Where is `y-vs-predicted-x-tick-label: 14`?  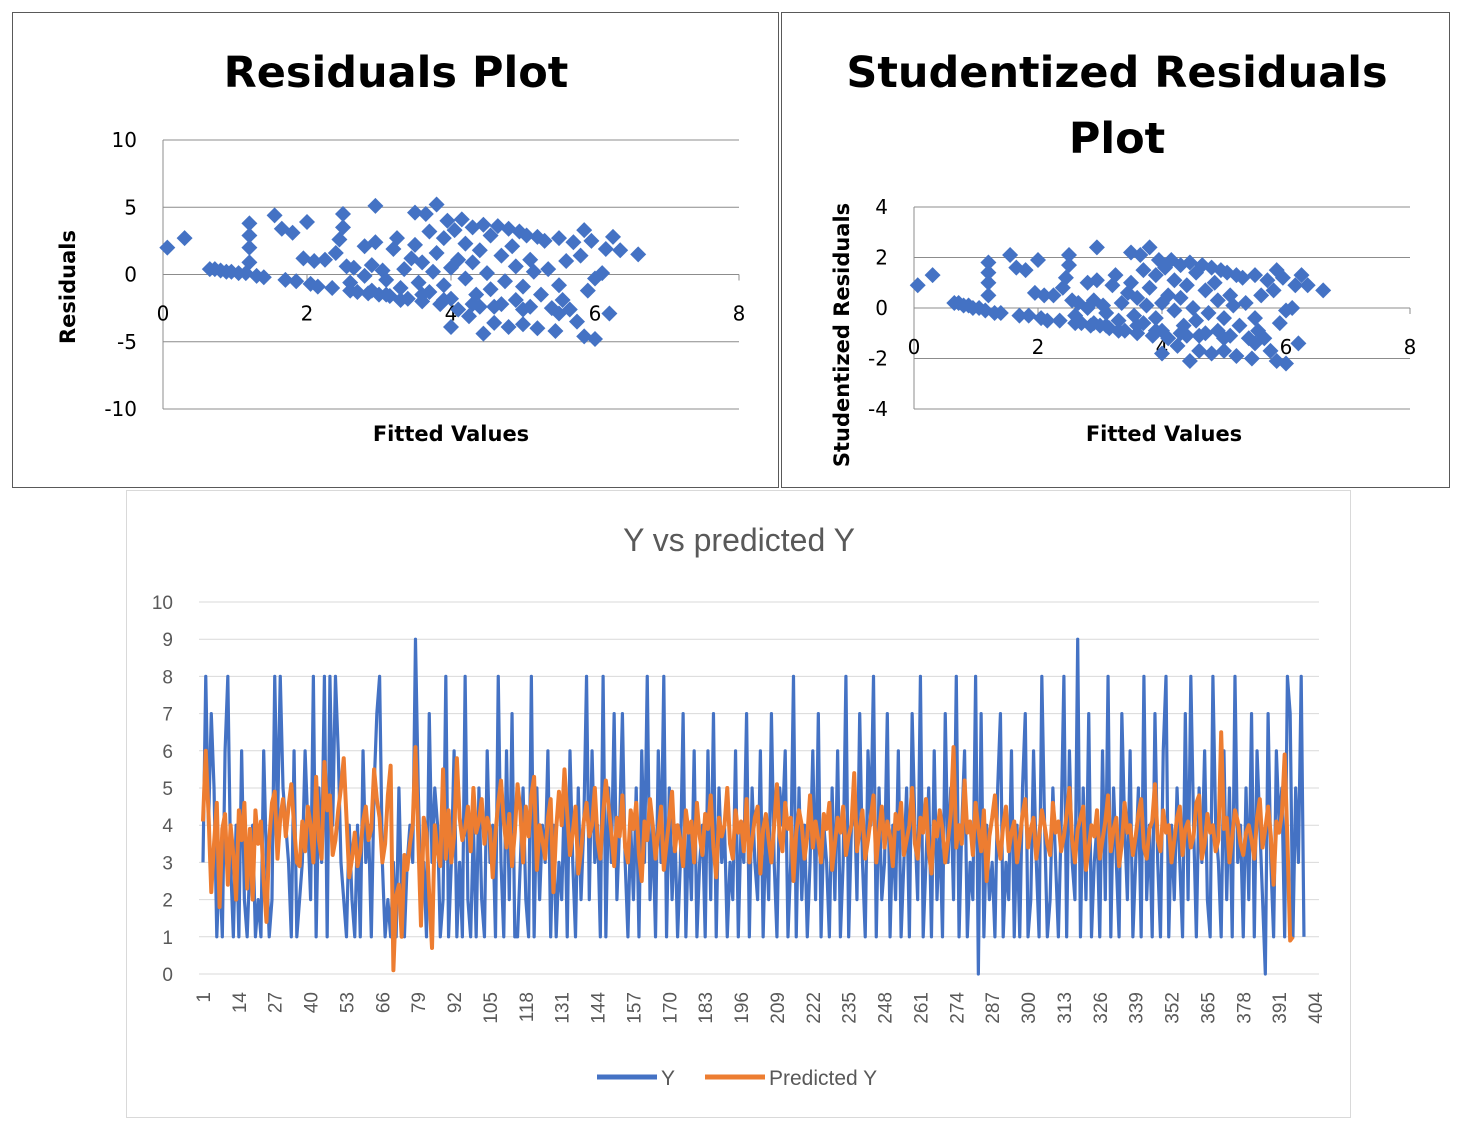
y-vs-predicted-x-tick-label: 14 is located at coordinates (240, 1003).